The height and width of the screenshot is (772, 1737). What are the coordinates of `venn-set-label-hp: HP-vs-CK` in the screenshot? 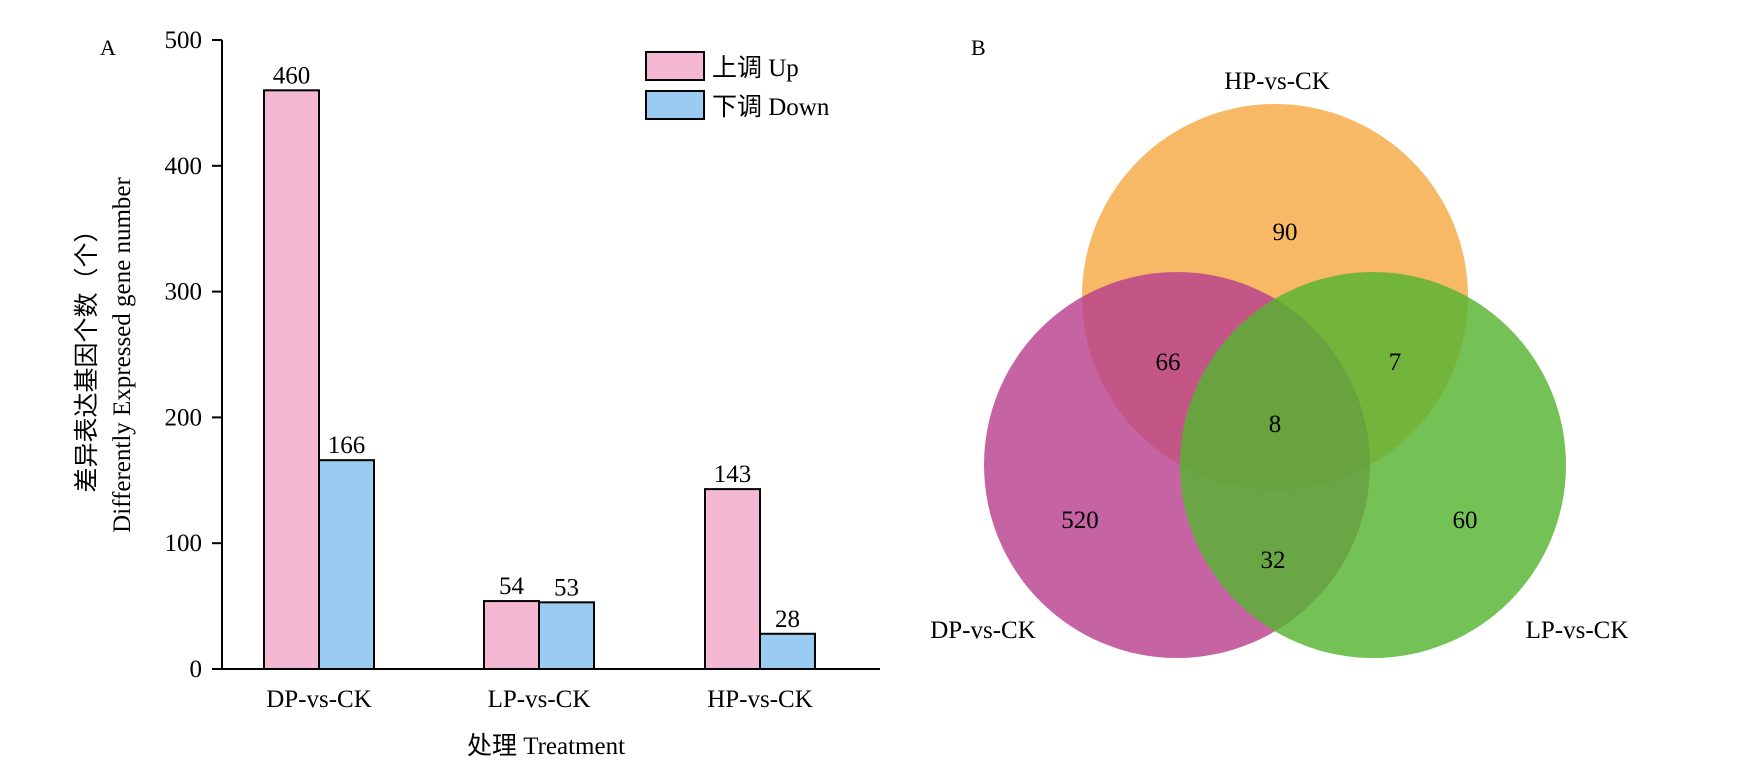 It's located at (1277, 81).